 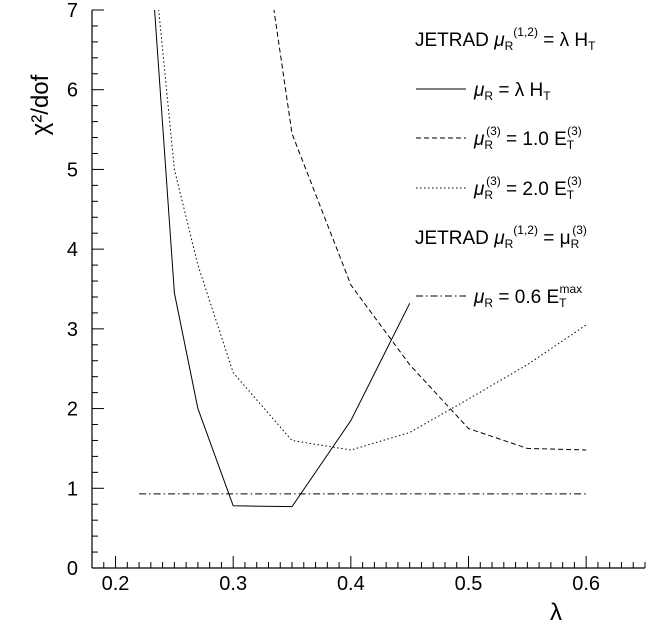 I want to click on legend-entry-3: μR(3) = 2.0 ET(3), so click(x=527, y=188).